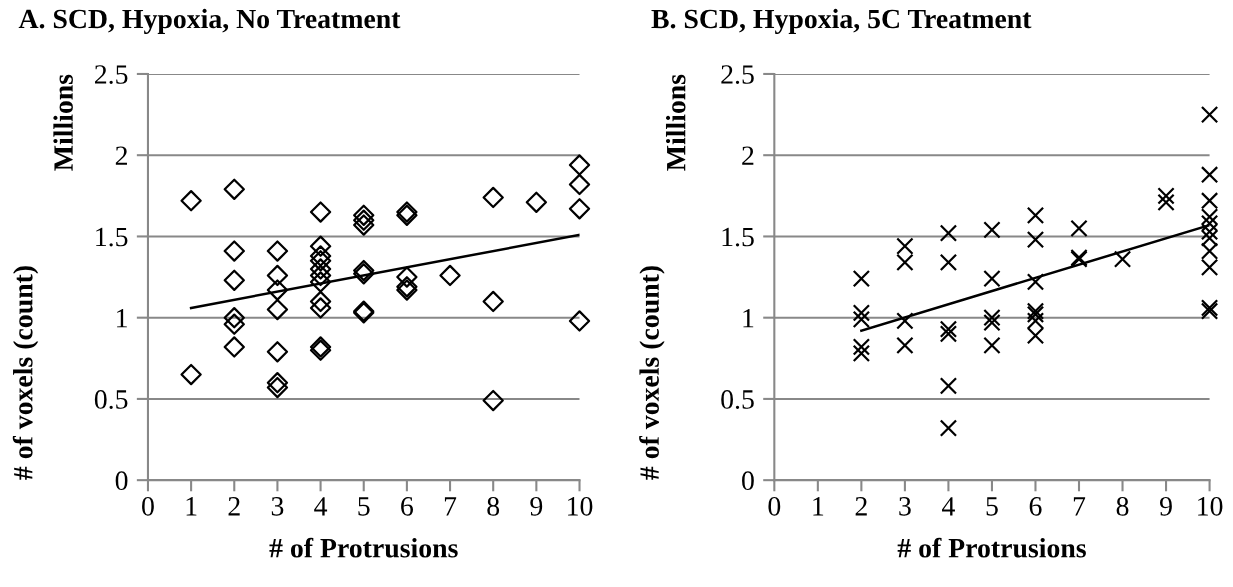  Describe the element at coordinates (209, 21) in the screenshot. I see `chart-title: A. SCD, Hypoxia, No Treatment` at that location.